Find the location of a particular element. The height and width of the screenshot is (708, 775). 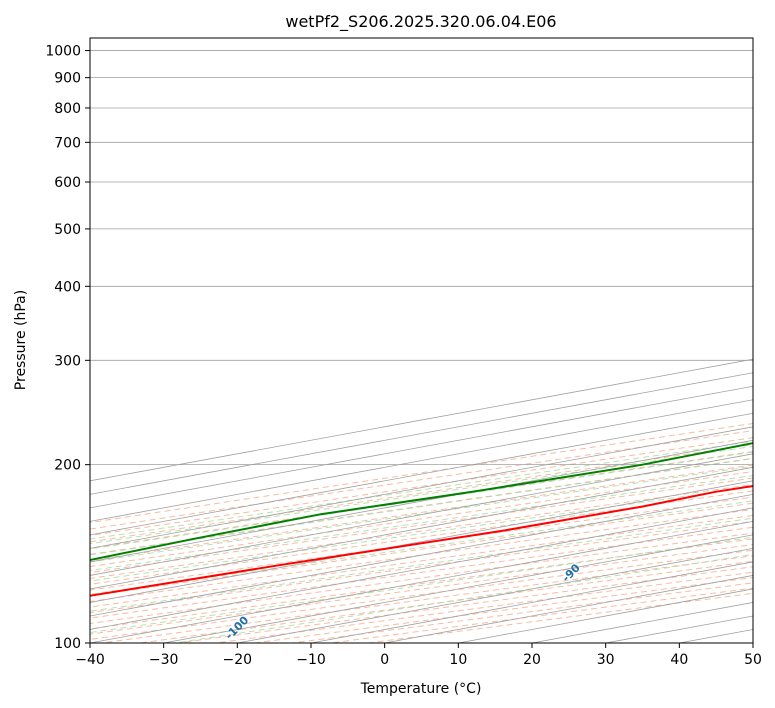

y-tick-label: 300 is located at coordinates (67, 361).